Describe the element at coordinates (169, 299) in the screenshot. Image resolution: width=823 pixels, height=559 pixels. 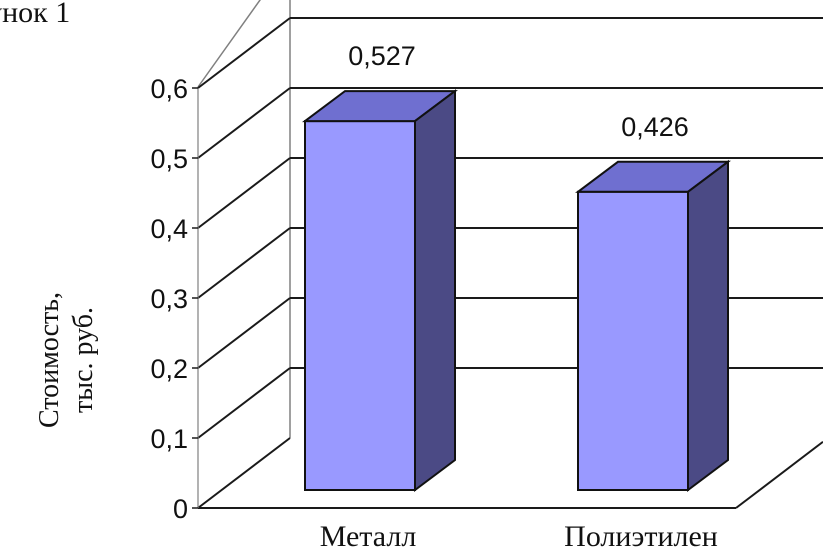
I see `y-tick-label-3: 0,3` at that location.